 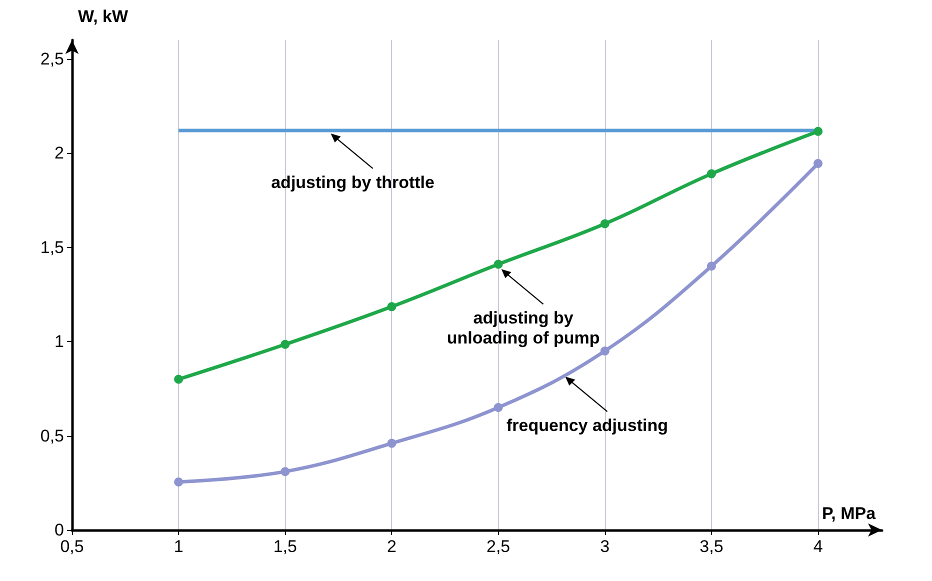 I want to click on y-tick-label: 0,5, so click(x=52, y=436).